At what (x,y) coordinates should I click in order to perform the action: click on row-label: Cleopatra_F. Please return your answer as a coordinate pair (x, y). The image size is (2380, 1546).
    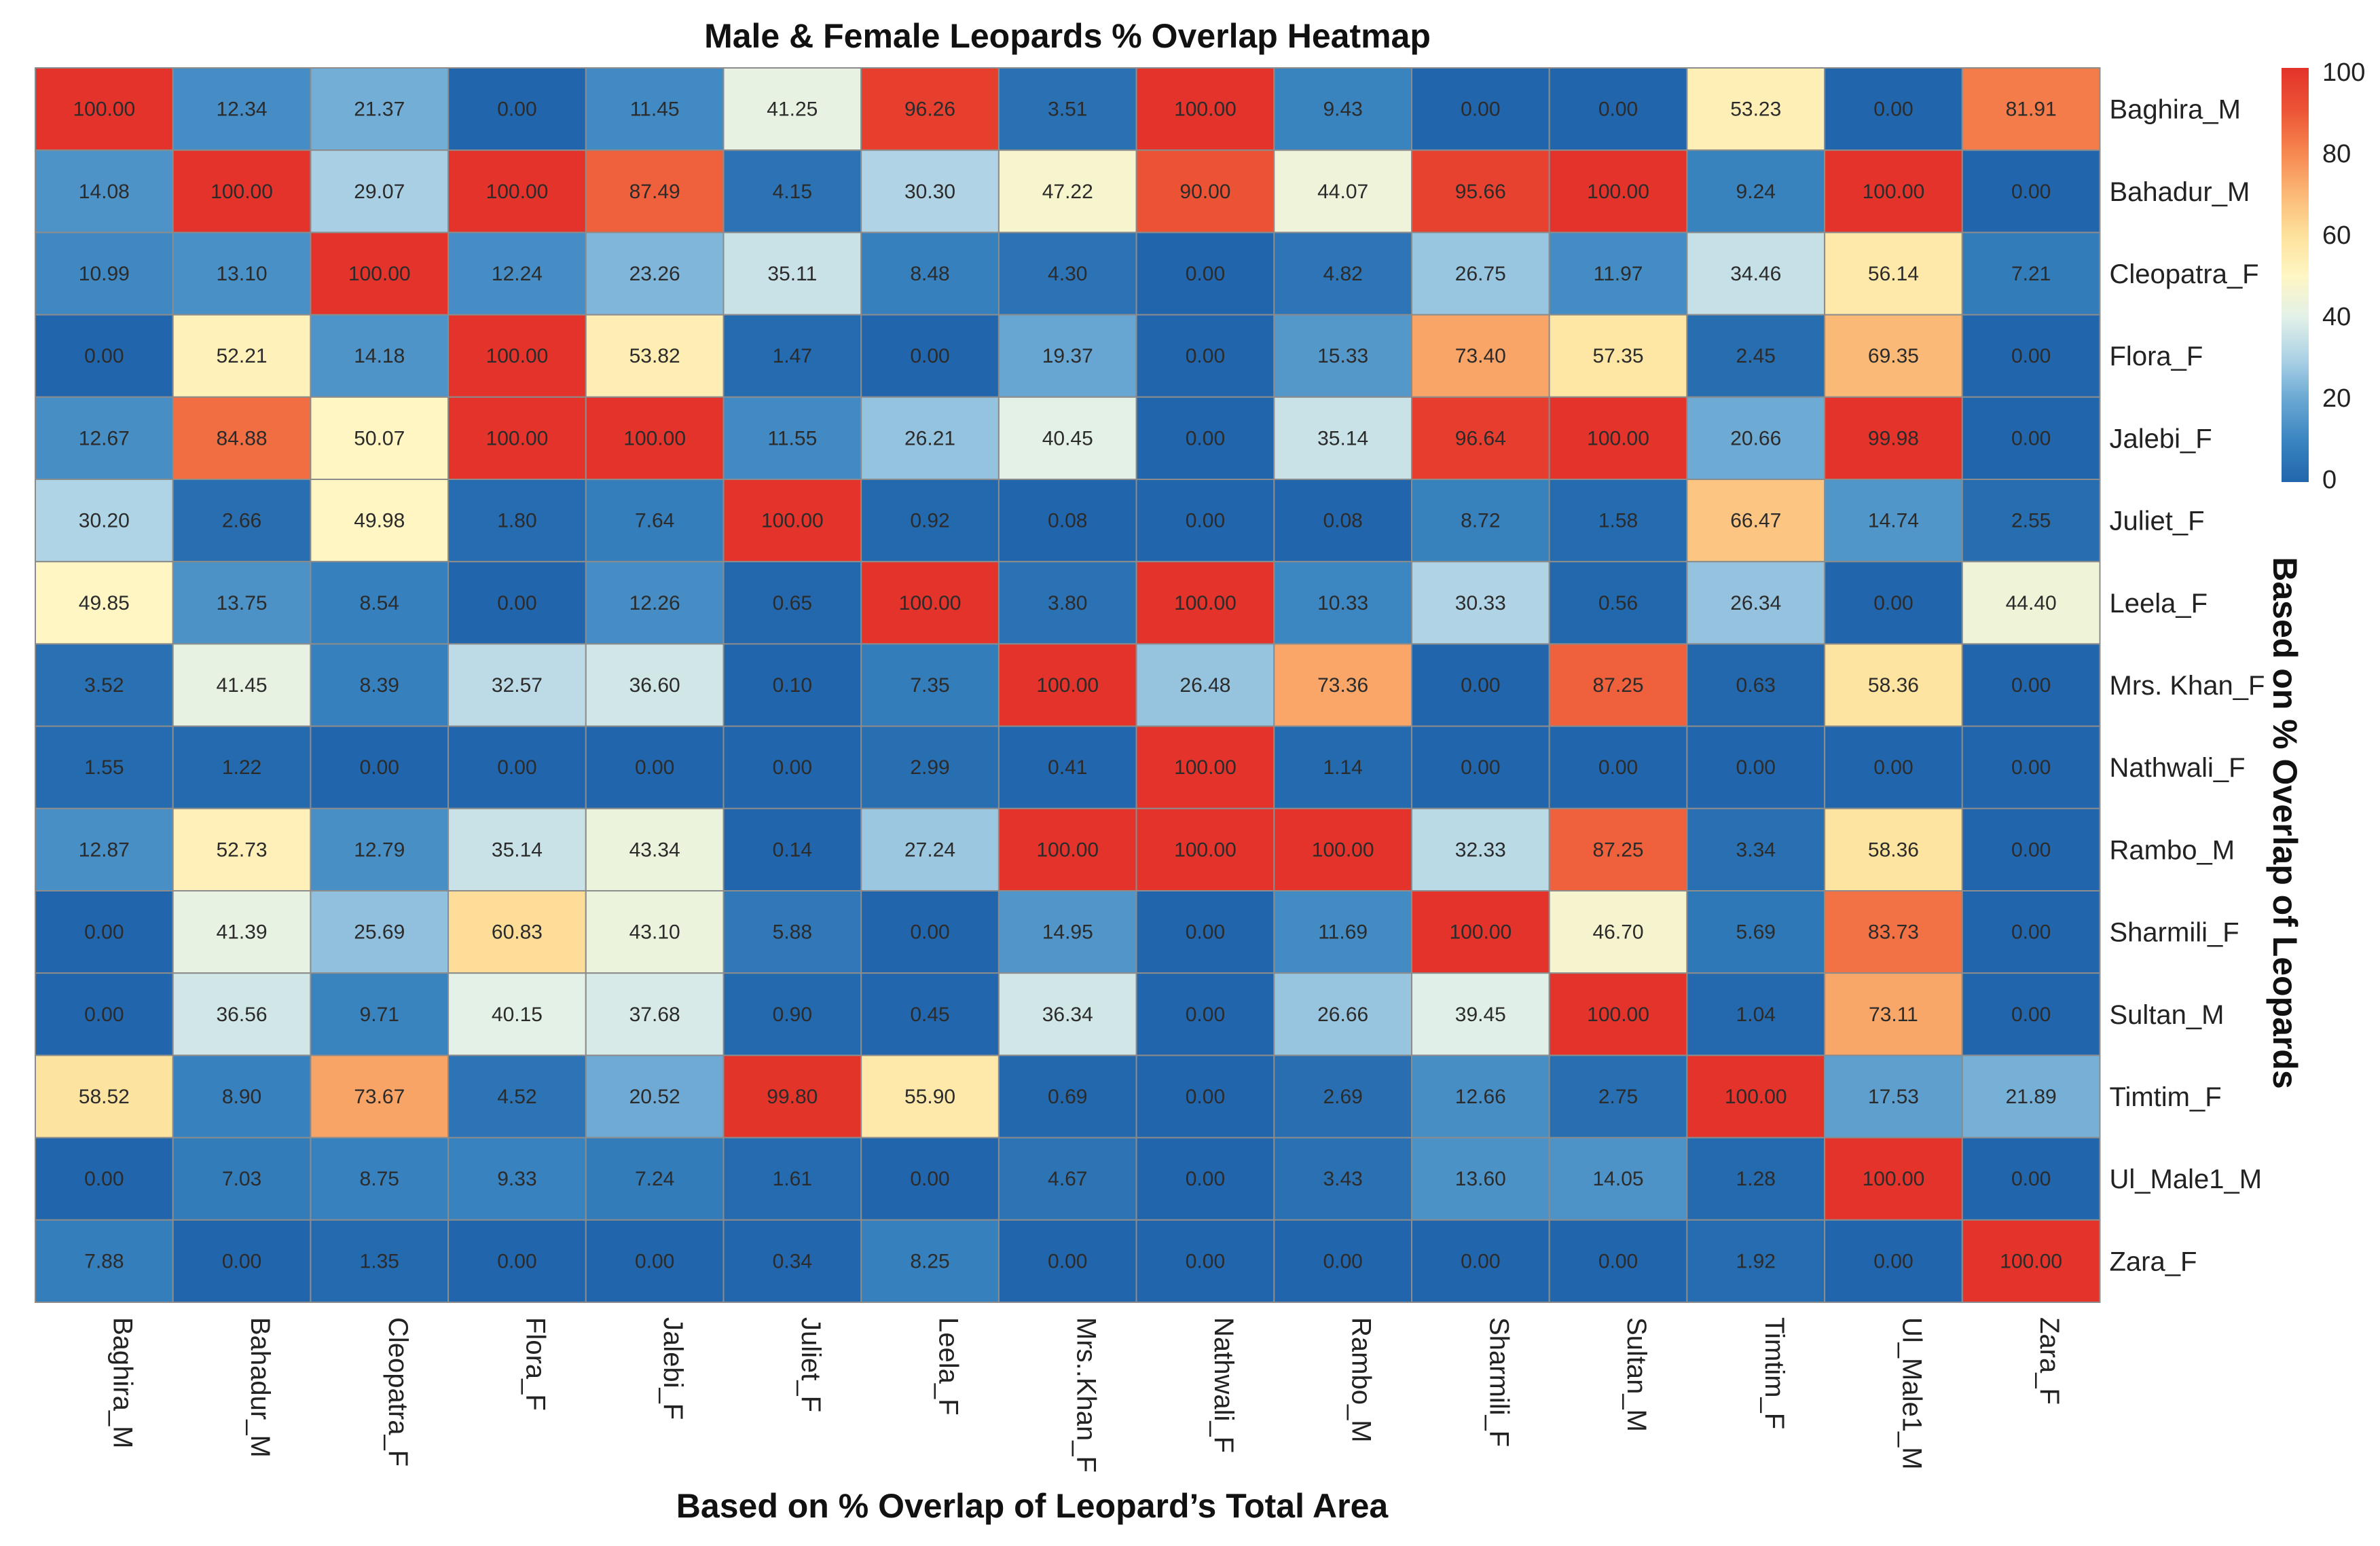
    Looking at the image, I should click on (2184, 274).